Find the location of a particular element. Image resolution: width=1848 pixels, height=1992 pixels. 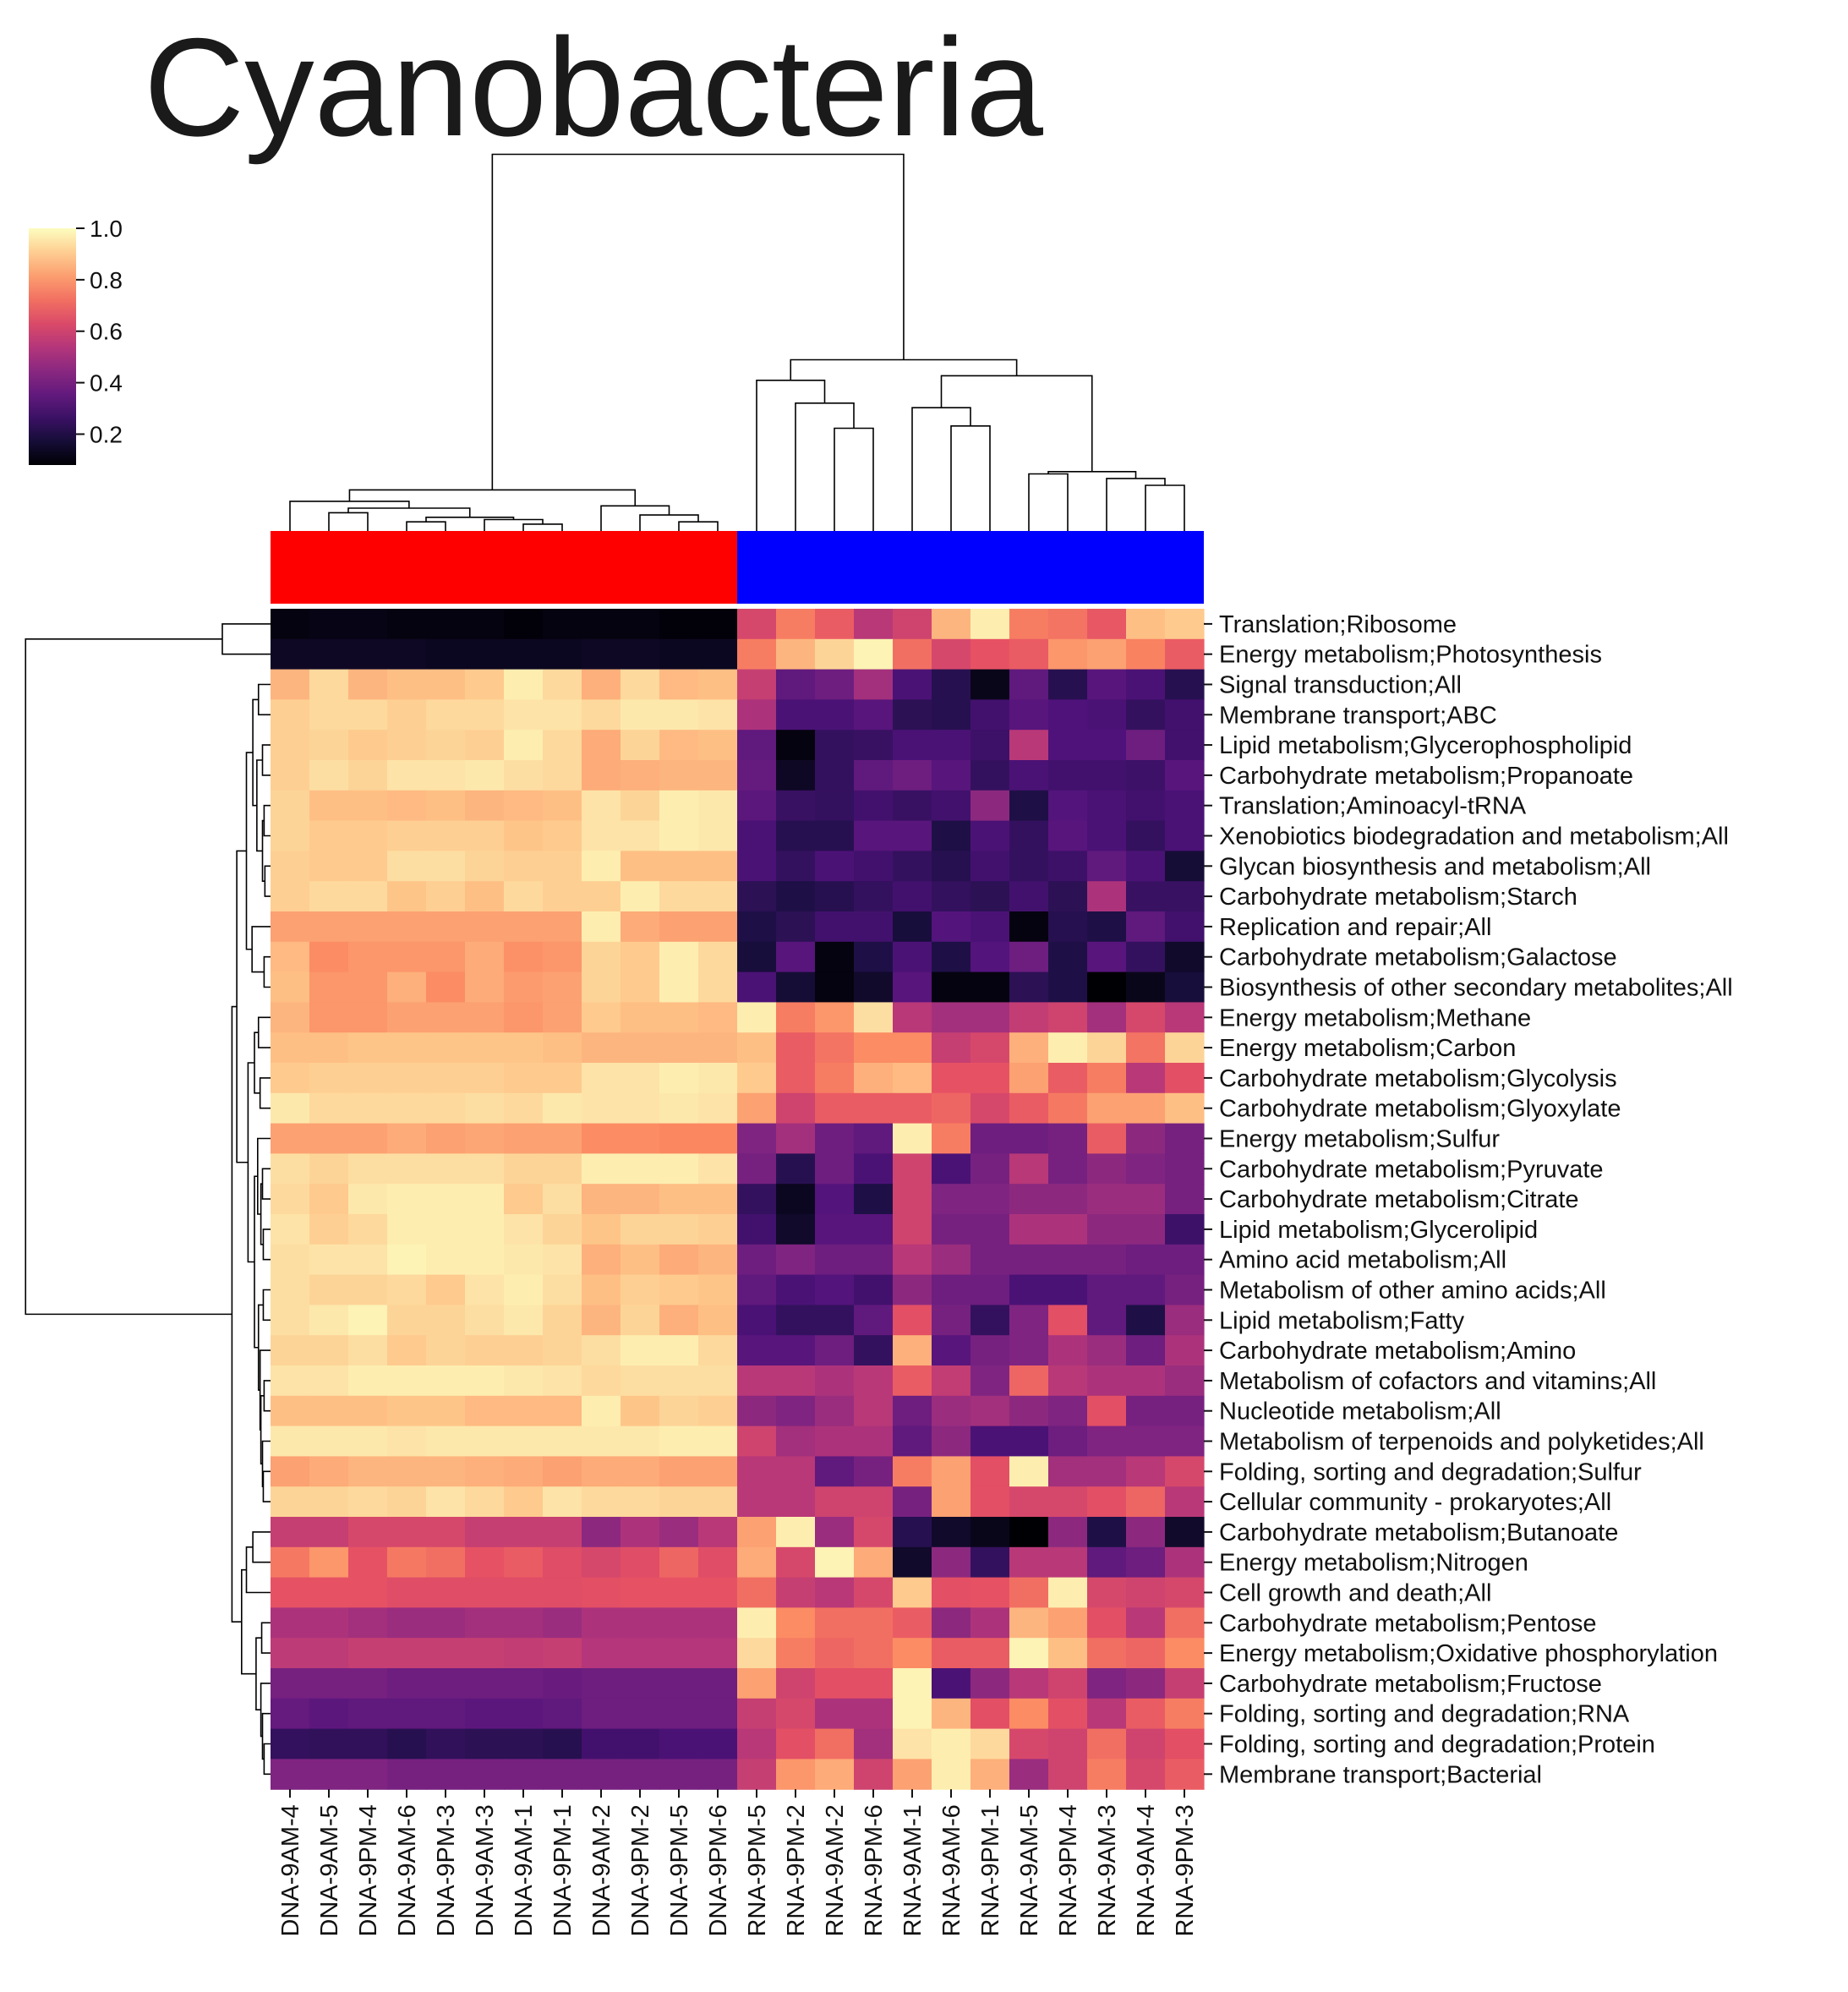

column-label: DNA-9AM-6 is located at coordinates (407, 1870).